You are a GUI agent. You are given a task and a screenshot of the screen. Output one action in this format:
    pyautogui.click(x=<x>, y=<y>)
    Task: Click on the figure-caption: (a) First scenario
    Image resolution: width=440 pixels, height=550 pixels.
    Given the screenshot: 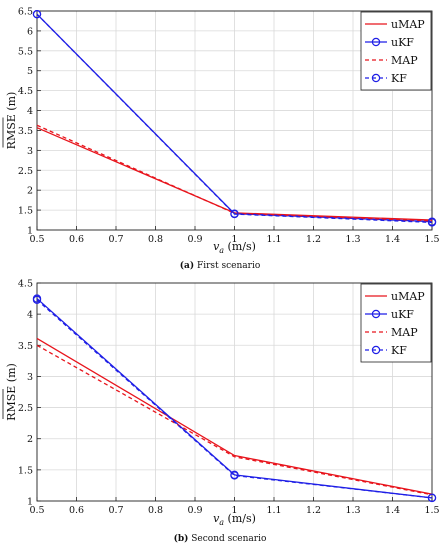 What is the action you would take?
    pyautogui.click(x=220, y=265)
    